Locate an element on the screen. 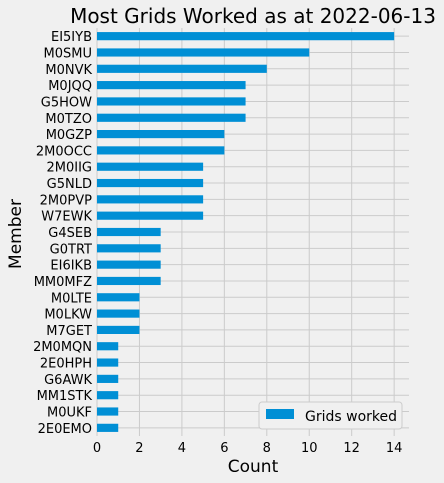 This screenshot has height=483, width=444. legend: Grids worked is located at coordinates (330, 415).